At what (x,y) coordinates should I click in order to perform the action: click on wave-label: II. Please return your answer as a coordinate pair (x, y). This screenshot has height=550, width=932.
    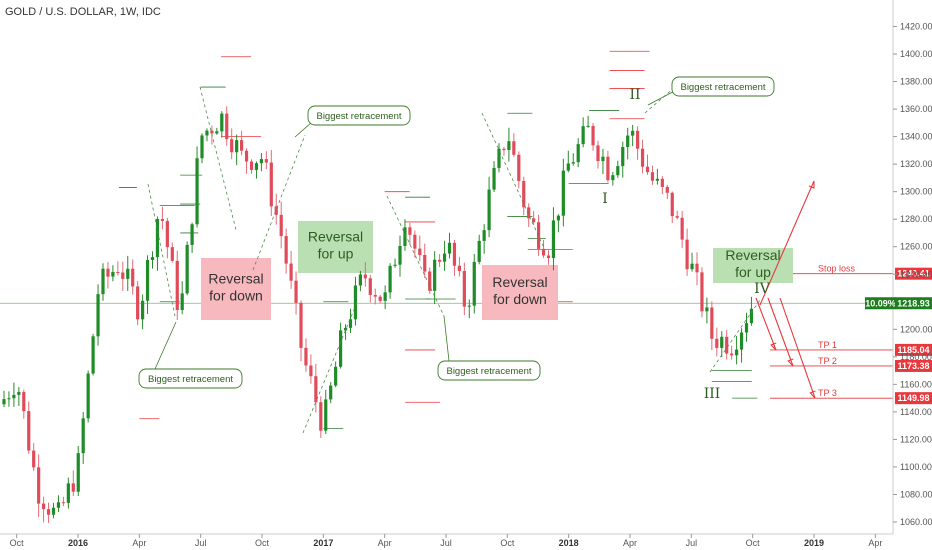
    Looking at the image, I should click on (634, 95).